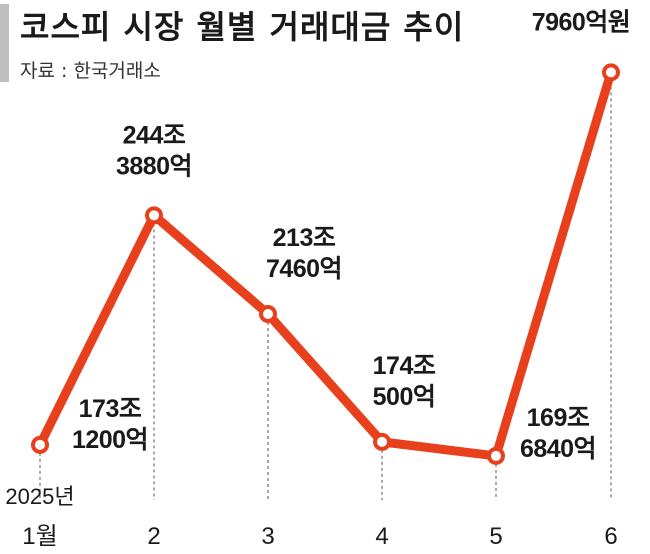  I want to click on value-label-6-line-1: 288조, so click(581, 2).